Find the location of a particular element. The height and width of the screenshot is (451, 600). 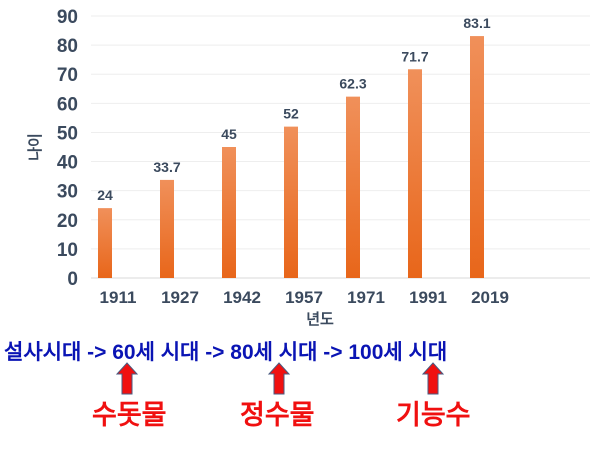

data-label: 24 is located at coordinates (105, 195).